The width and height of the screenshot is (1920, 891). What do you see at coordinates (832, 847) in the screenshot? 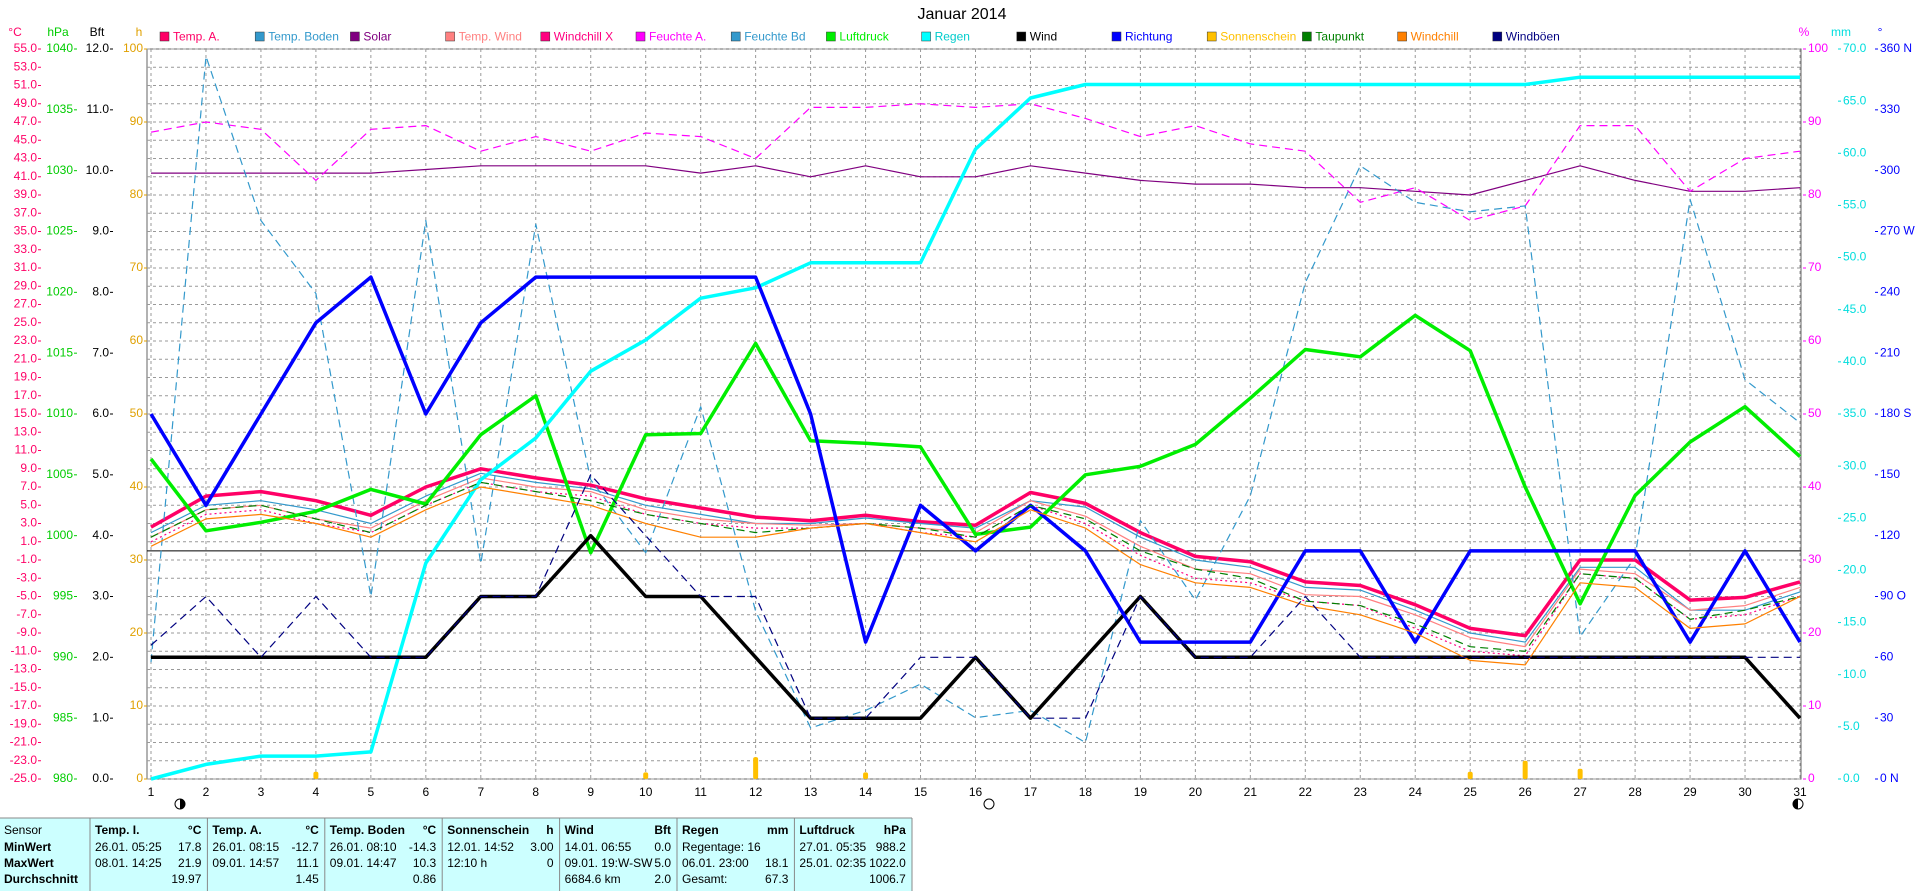
I see `cell-time: 27.01. 05:35` at bounding box center [832, 847].